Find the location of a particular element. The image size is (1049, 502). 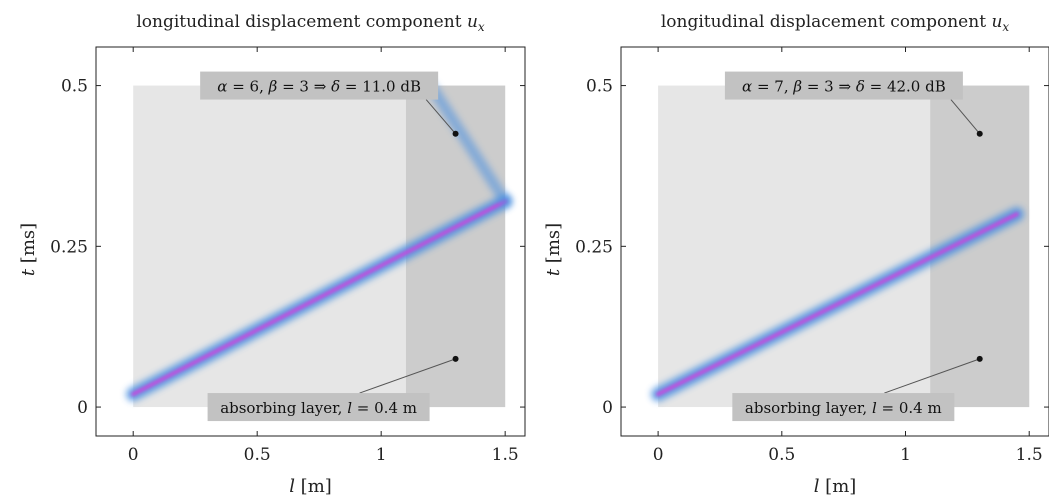

annotation-top-text: α = 7, β = 3 ⇒ δ = 42.0 dB is located at coordinates (844, 87).